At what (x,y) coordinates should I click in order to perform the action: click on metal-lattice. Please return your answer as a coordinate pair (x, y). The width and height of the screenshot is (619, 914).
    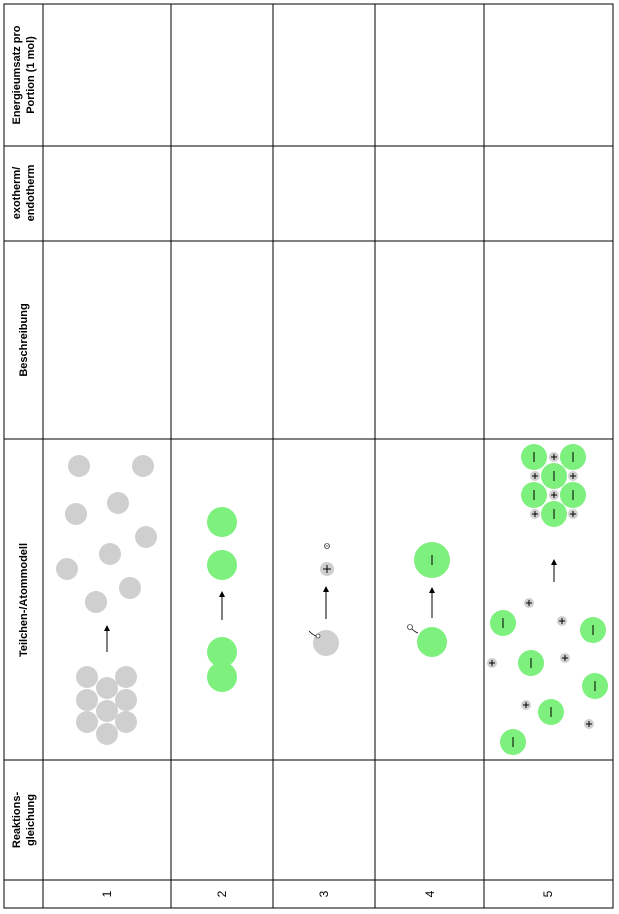
    Looking at the image, I should click on (106, 705).